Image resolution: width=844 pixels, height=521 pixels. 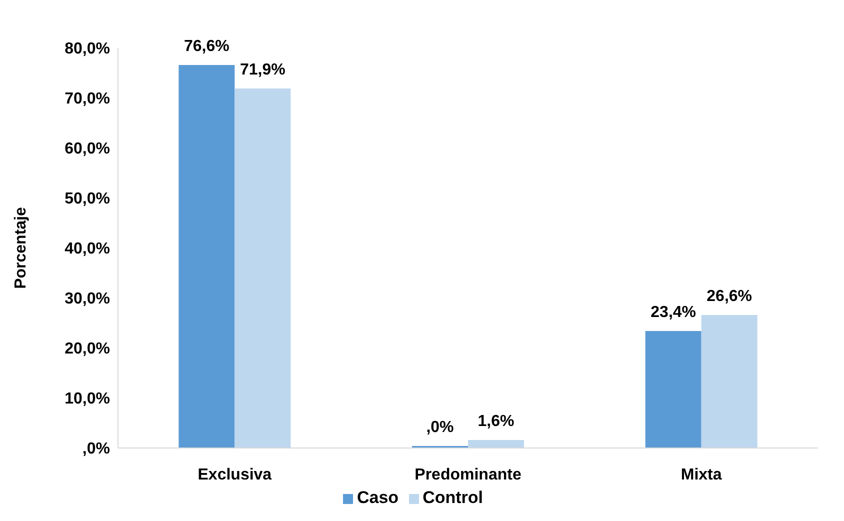 What do you see at coordinates (440, 427) in the screenshot?
I see `data-label: ,0%` at bounding box center [440, 427].